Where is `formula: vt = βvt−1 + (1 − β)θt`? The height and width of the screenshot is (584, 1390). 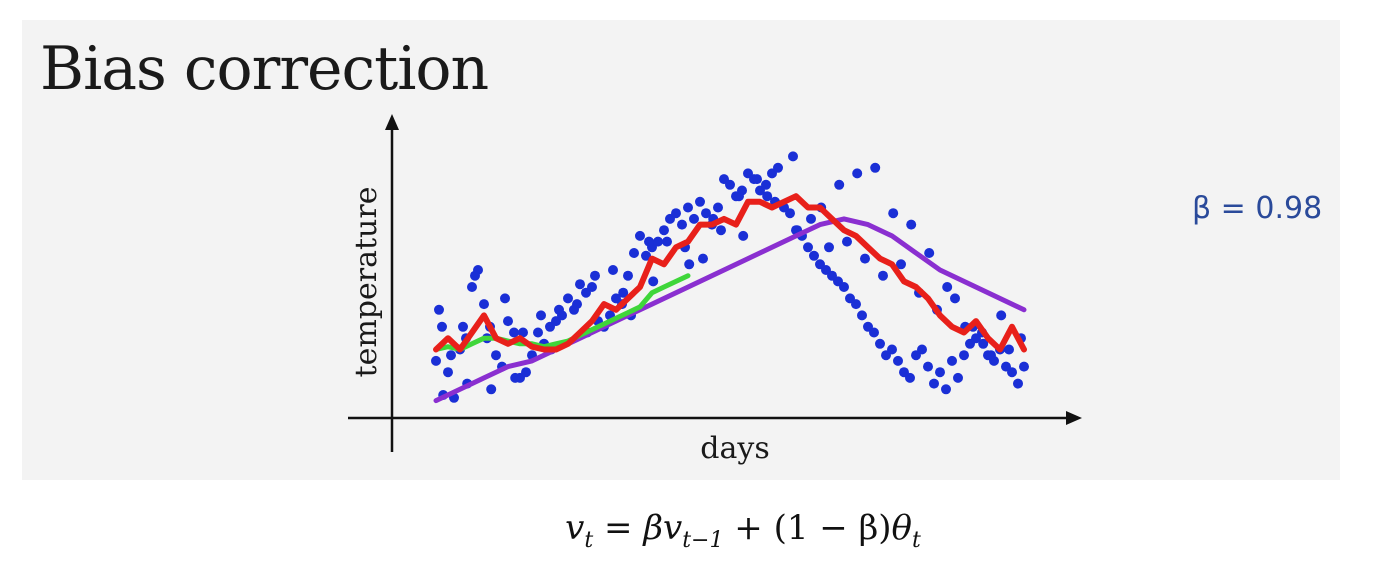 formula: vt = βvt−1 + (1 − β)θt is located at coordinates (695, 530).